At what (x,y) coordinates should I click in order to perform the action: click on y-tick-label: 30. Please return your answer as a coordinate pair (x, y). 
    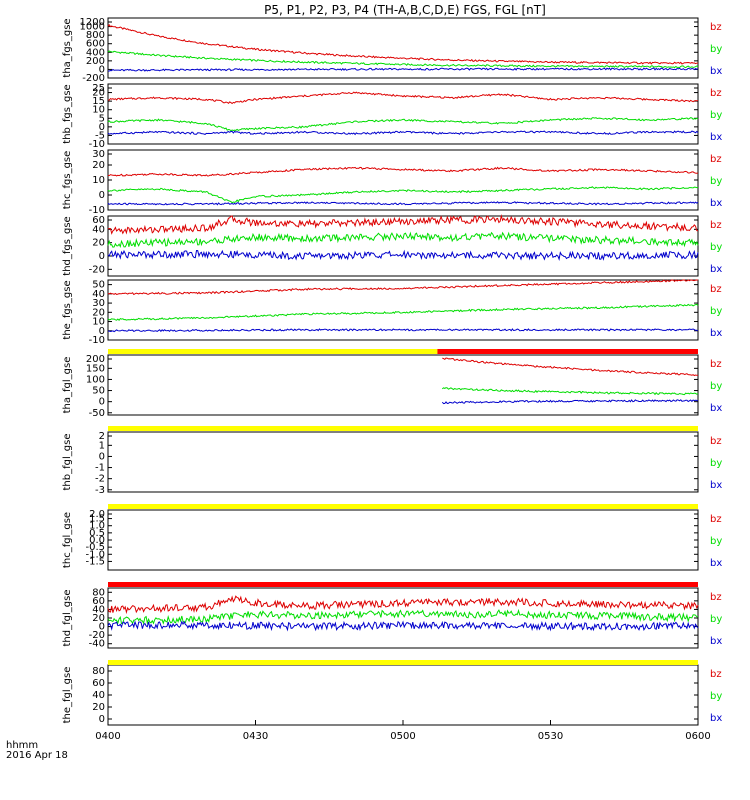
    Looking at the image, I should click on (98, 303).